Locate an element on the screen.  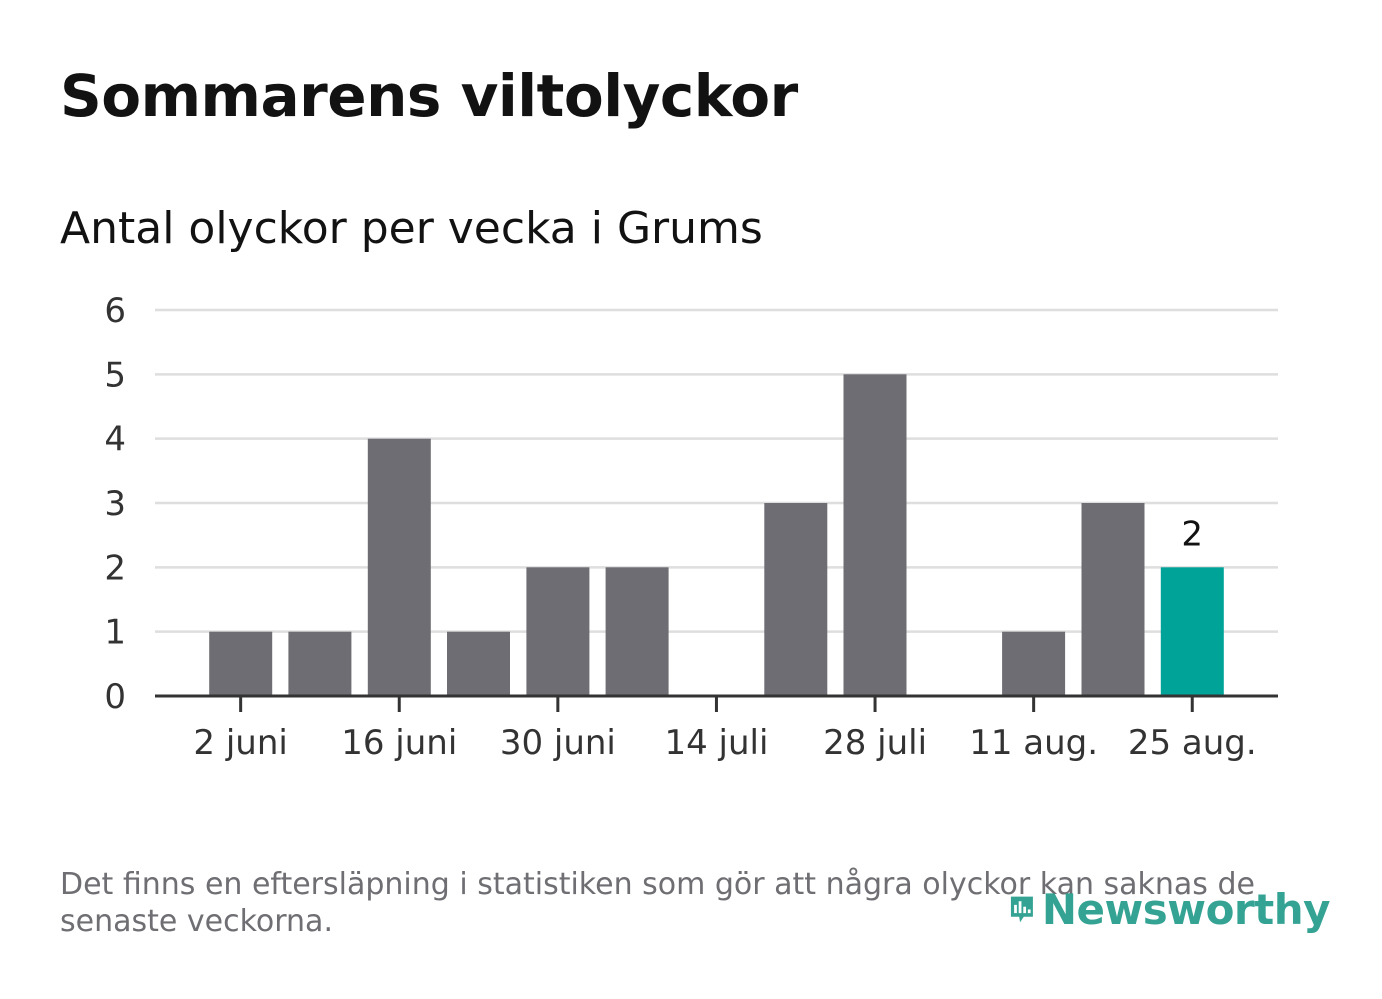
x-tick-label: 30 juni is located at coordinates (558, 743).